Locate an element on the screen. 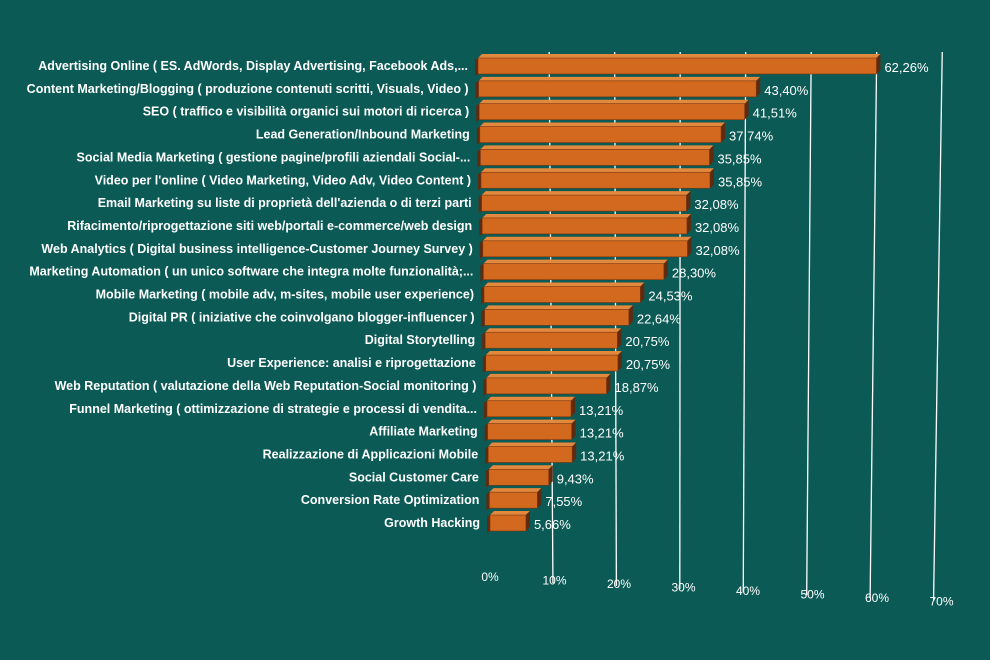 The height and width of the screenshot is (660, 990). value-label: 28,30% is located at coordinates (694, 273).